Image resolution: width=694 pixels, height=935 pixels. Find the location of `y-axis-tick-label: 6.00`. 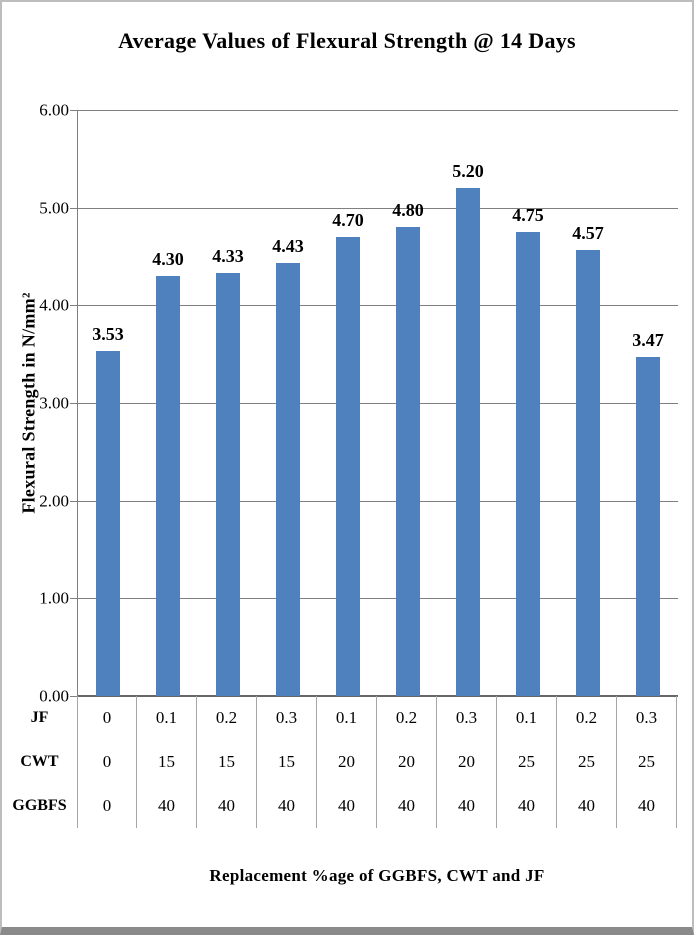

y-axis-tick-label: 6.00 is located at coordinates (54, 110).